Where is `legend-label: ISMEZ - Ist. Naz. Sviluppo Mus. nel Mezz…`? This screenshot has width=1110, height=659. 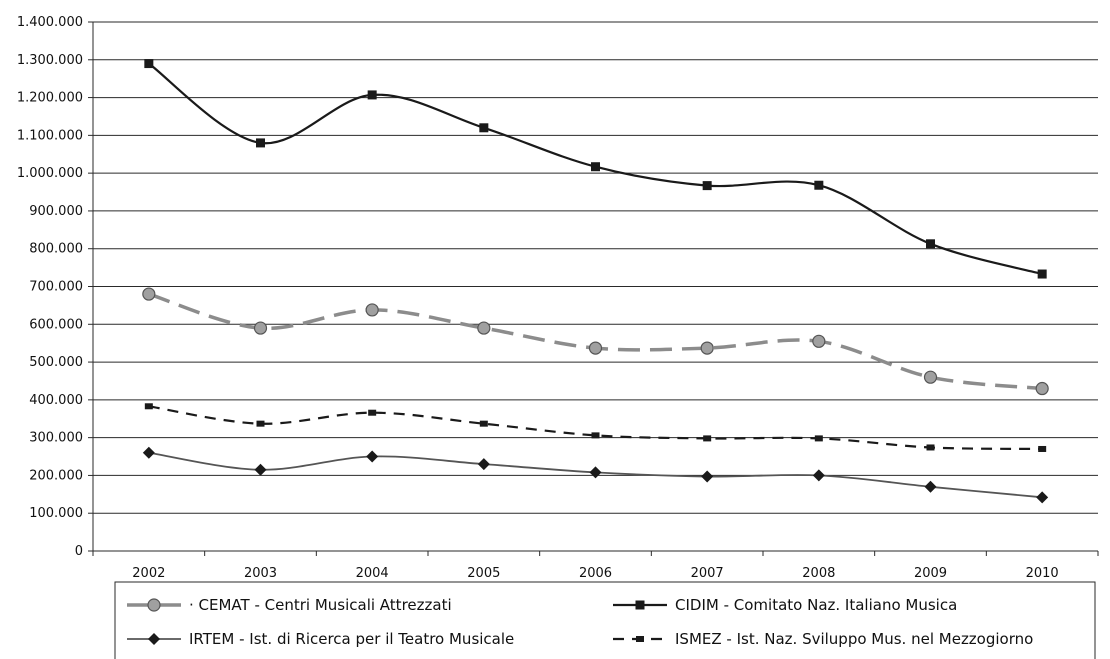
legend-label: ISMEZ - Ist. Naz. Sviluppo Mus. nel Mezz… is located at coordinates (854, 639).